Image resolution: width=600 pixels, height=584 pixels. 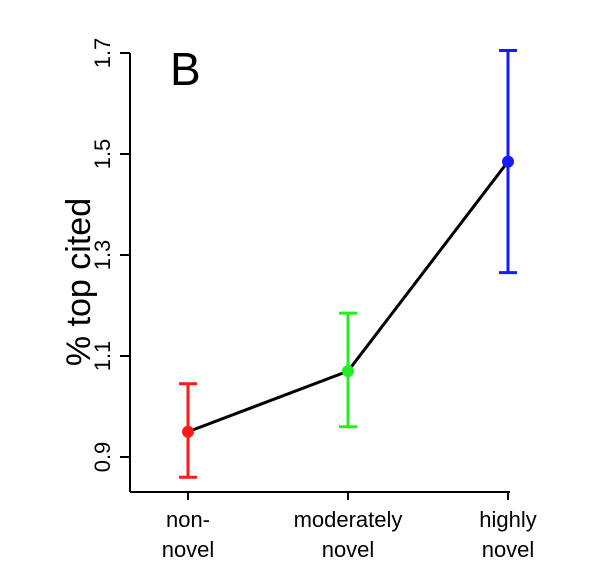 I want to click on y-tick-label: 0.9, so click(x=102, y=457).